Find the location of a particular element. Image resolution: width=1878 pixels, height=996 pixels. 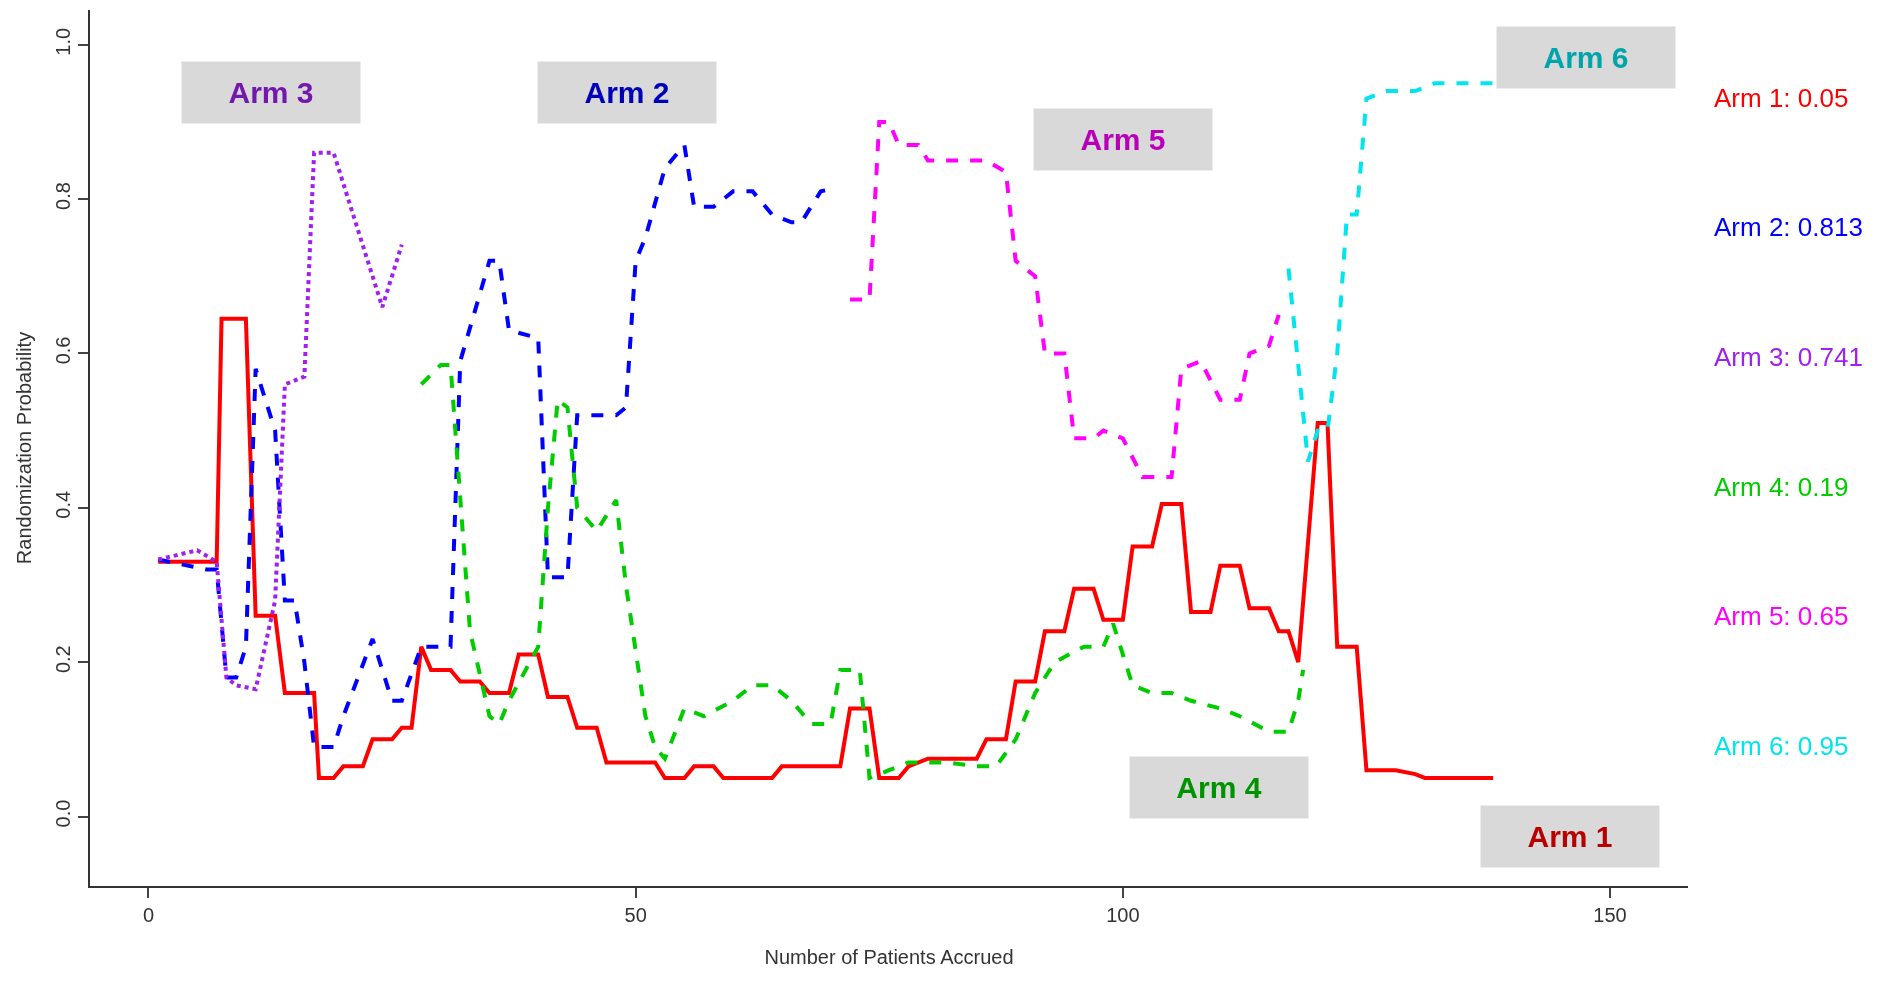

text: Arm 2: 0.813 is located at coordinates (1788, 227).